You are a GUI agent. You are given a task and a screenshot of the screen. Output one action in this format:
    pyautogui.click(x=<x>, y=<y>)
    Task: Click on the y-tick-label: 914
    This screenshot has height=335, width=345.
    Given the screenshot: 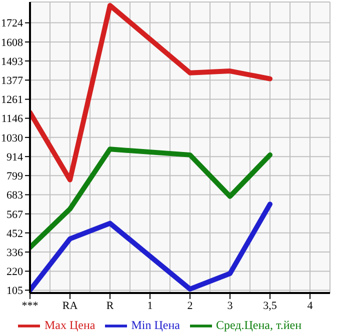 What is the action you would take?
    pyautogui.click(x=15, y=157)
    